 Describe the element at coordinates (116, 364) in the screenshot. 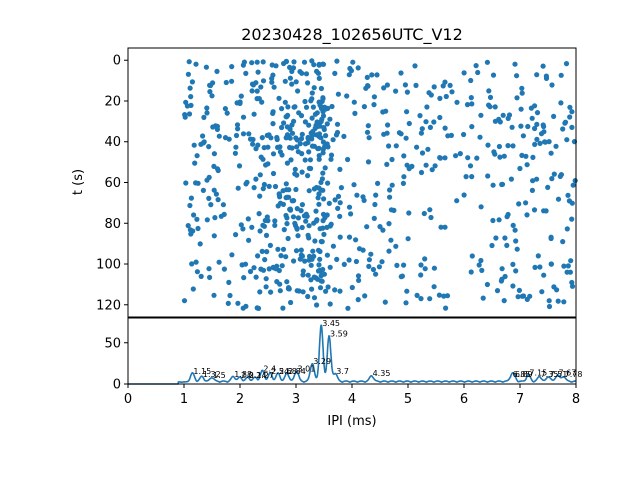

I see `ipi-y-ticks: 0 50` at that location.